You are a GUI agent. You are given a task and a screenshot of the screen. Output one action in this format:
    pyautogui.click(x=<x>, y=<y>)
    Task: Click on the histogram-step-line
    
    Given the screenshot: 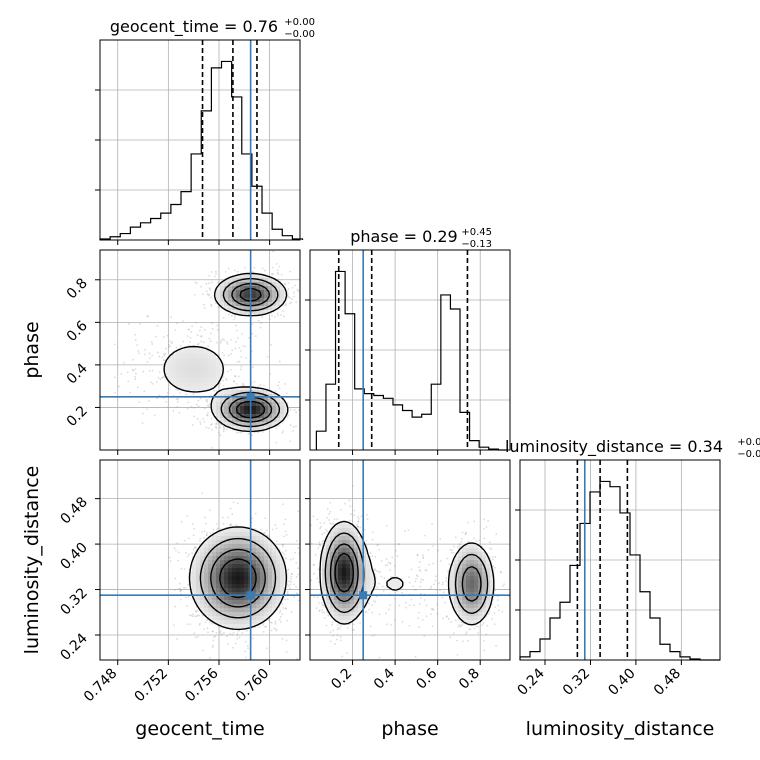 What is the action you would take?
    pyautogui.click(x=411, y=360)
    